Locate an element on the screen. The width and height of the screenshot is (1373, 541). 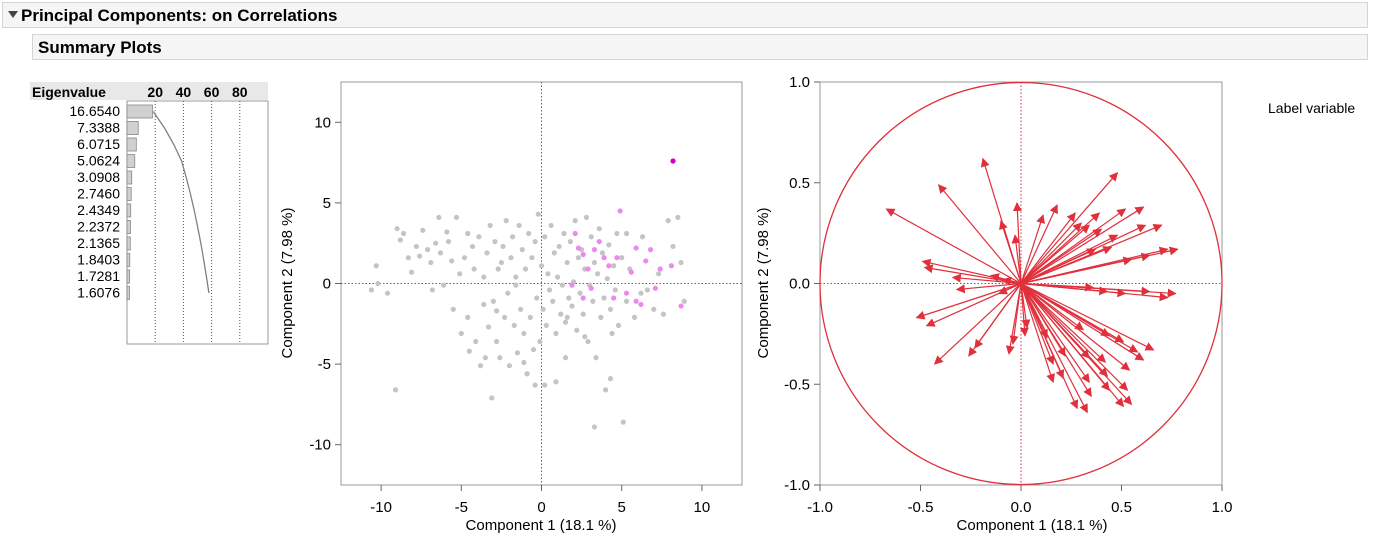
principal-components-header: Principal Components: on Correlations is located at coordinates (685, 15).